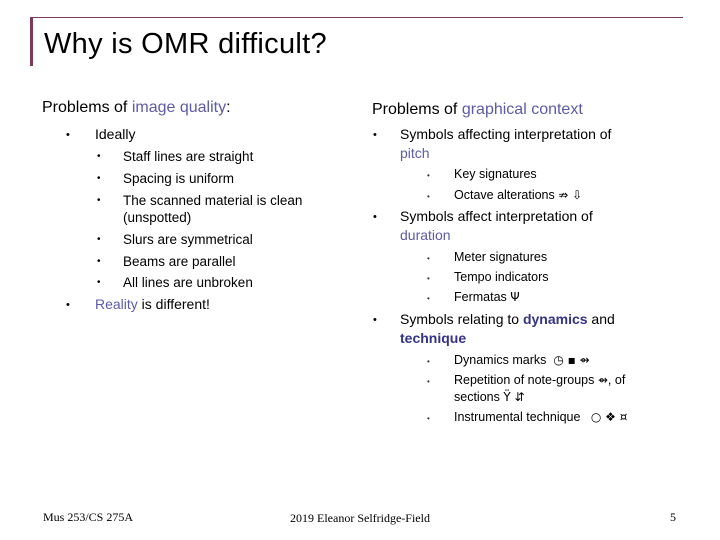  What do you see at coordinates (570, 195) in the screenshot?
I see `octave-symbols-icon: ⇏ ⇩` at bounding box center [570, 195].